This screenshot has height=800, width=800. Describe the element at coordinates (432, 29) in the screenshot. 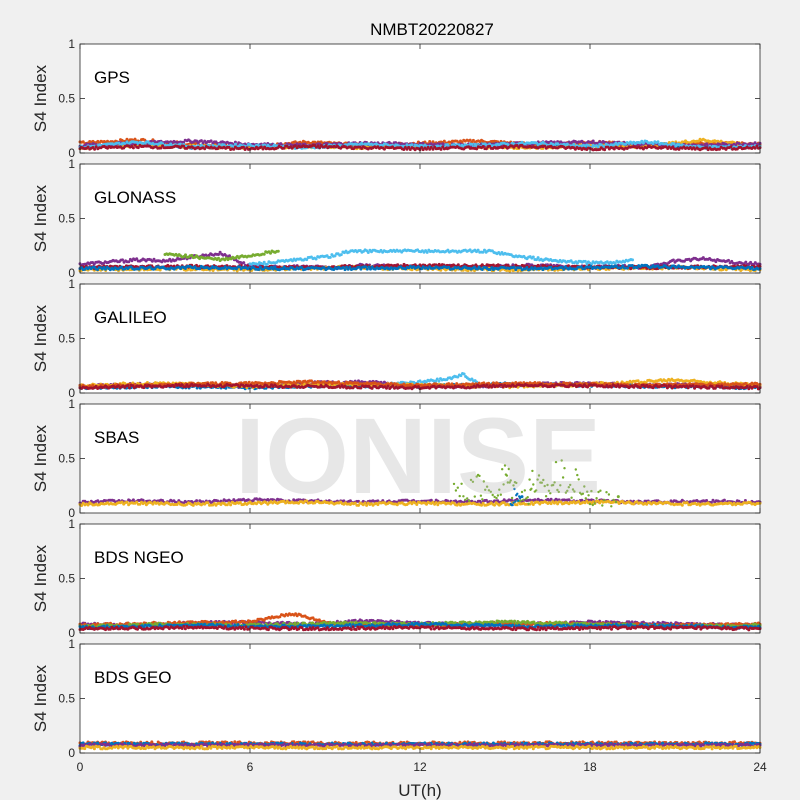

I see `figure-title: NMBT20220827` at that location.